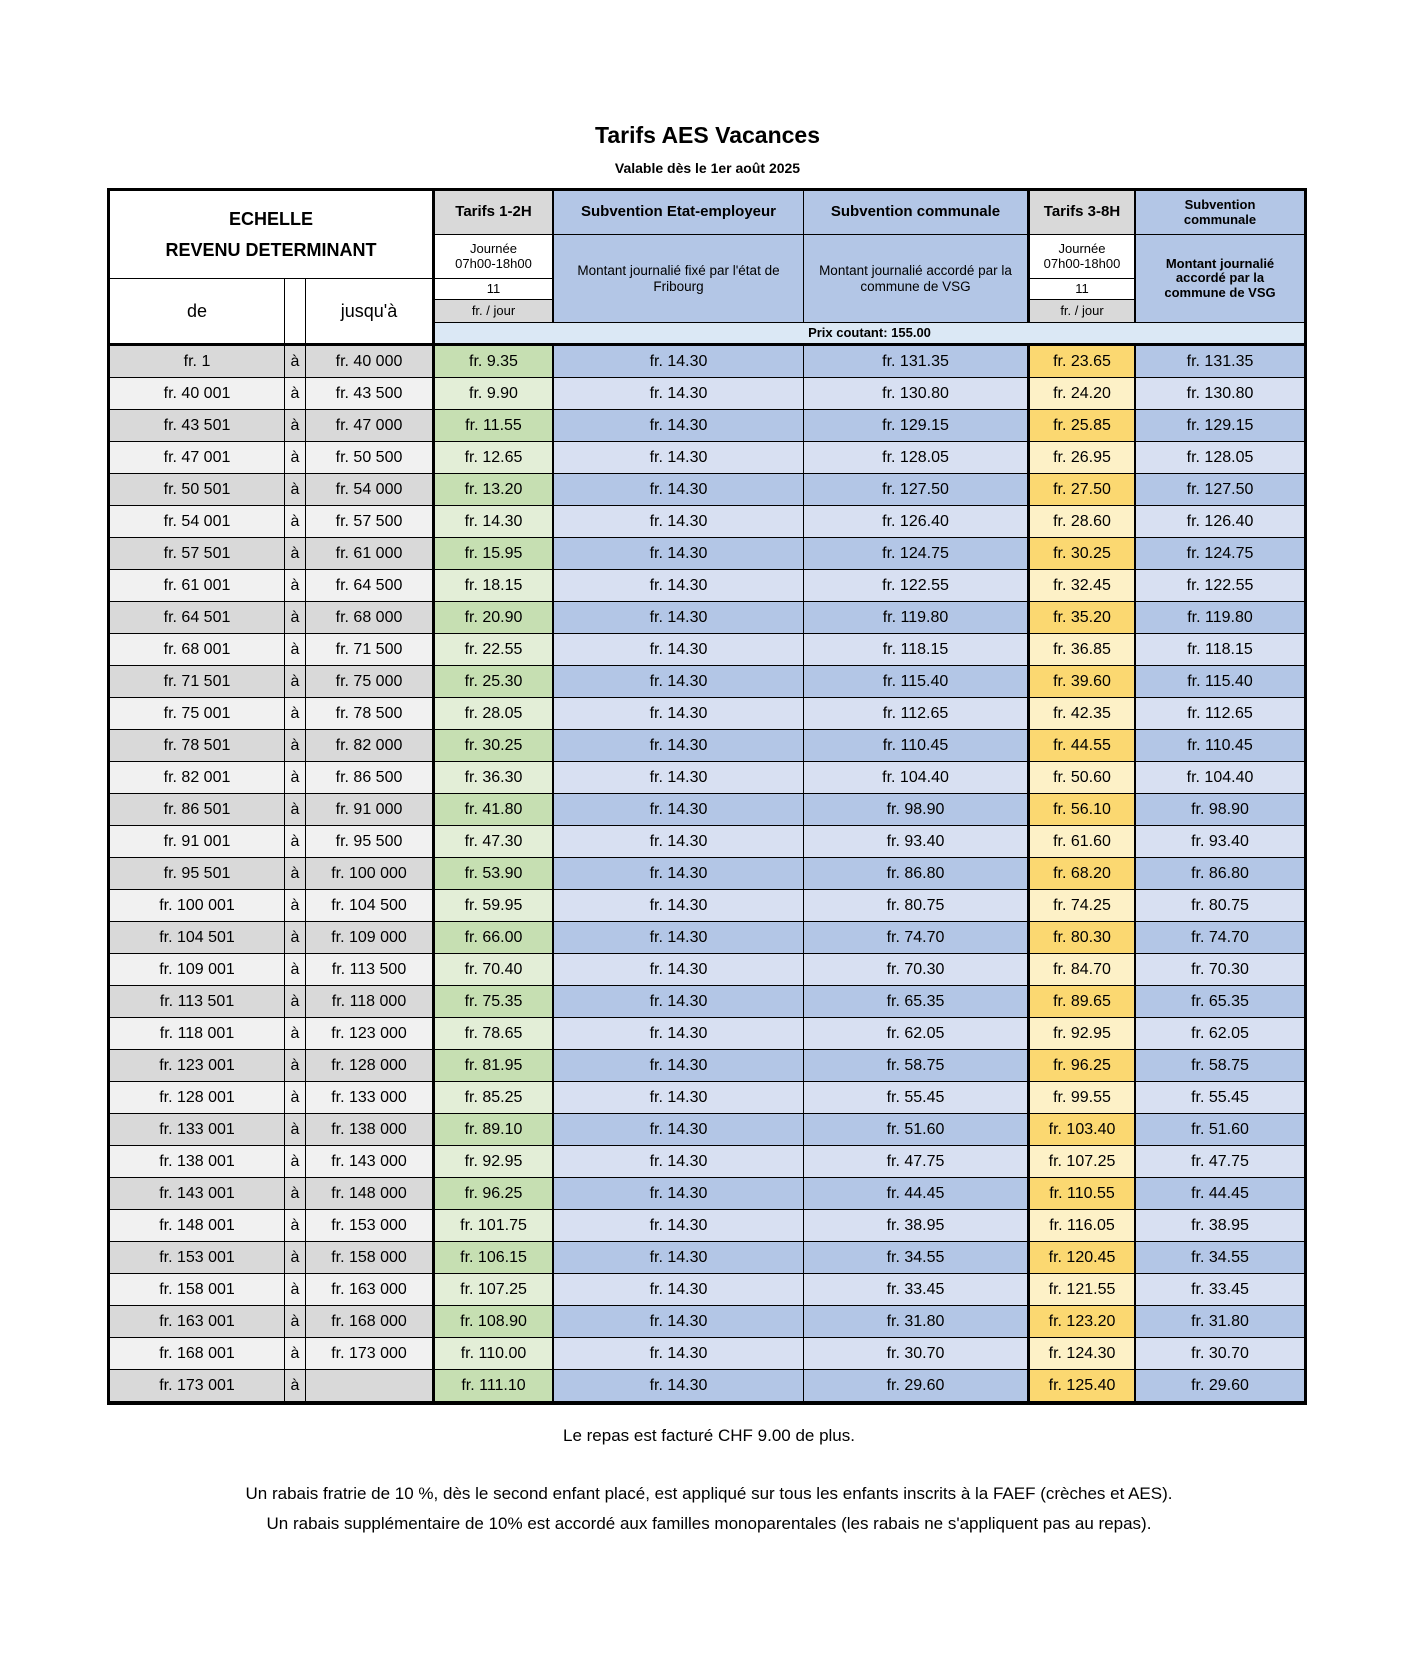 This screenshot has height=1662, width=1418. I want to click on cell-de: fr. 133 001, so click(197, 1130).